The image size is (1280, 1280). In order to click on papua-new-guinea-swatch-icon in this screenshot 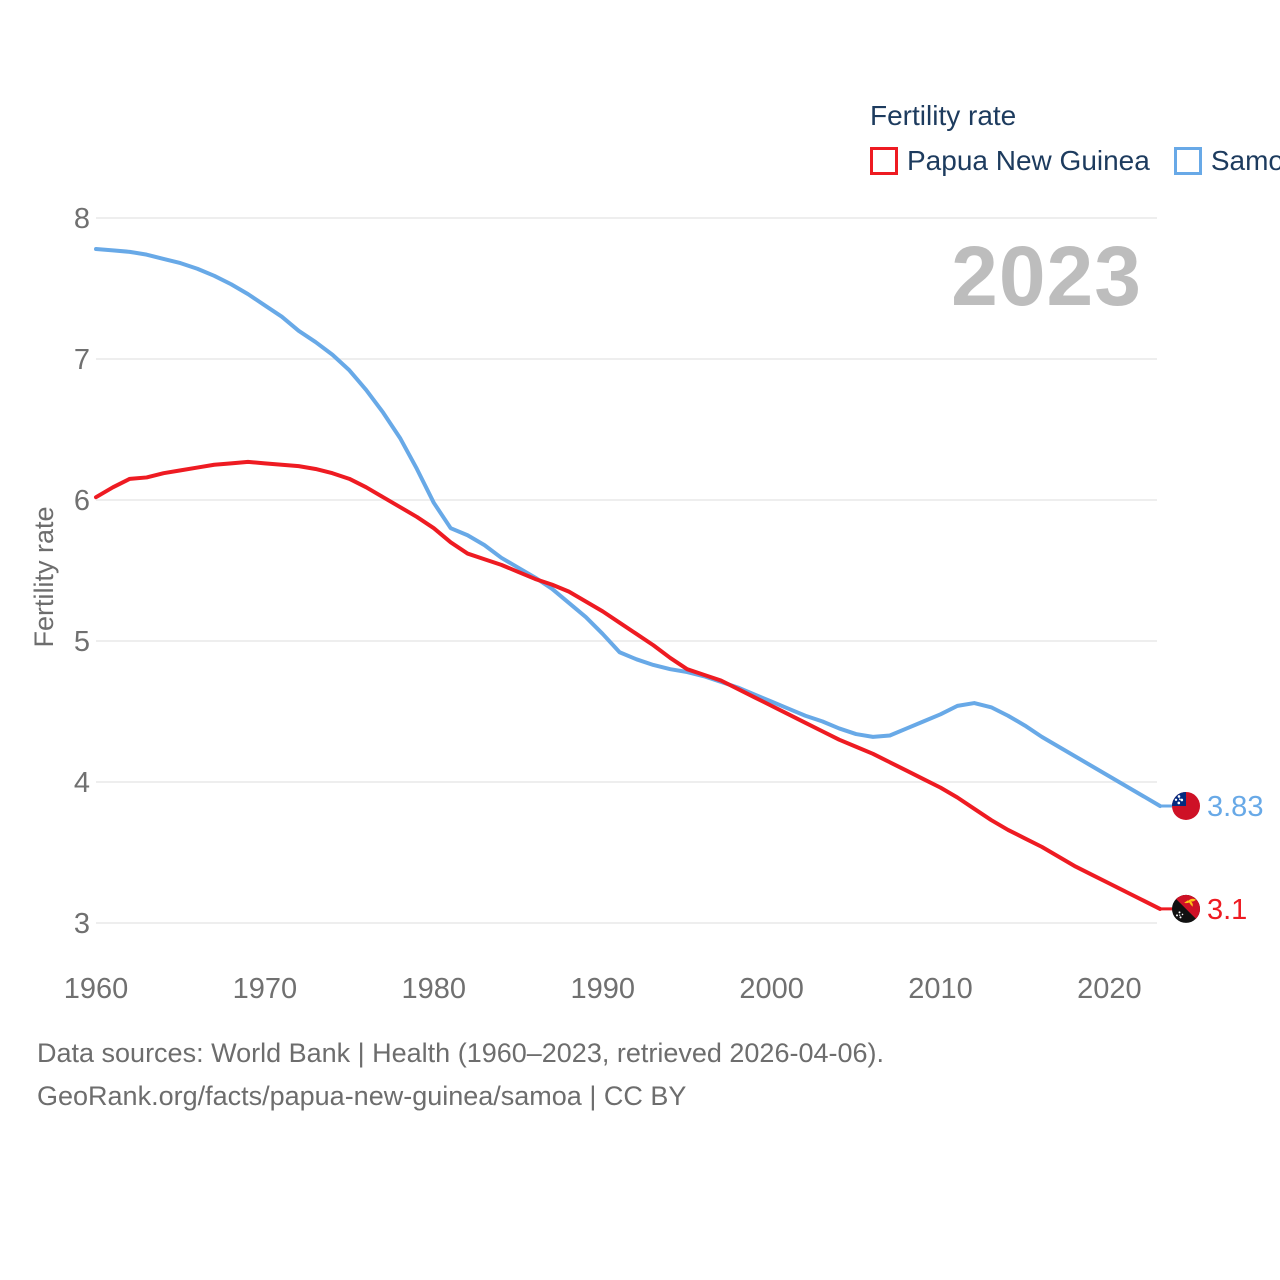, I will do `click(884, 161)`.